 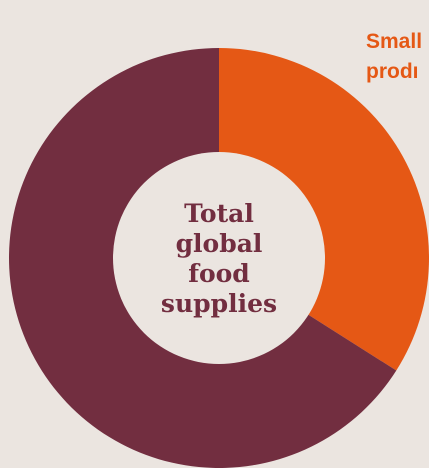 I want to click on center-label: Total global food supplies, so click(x=219, y=258).